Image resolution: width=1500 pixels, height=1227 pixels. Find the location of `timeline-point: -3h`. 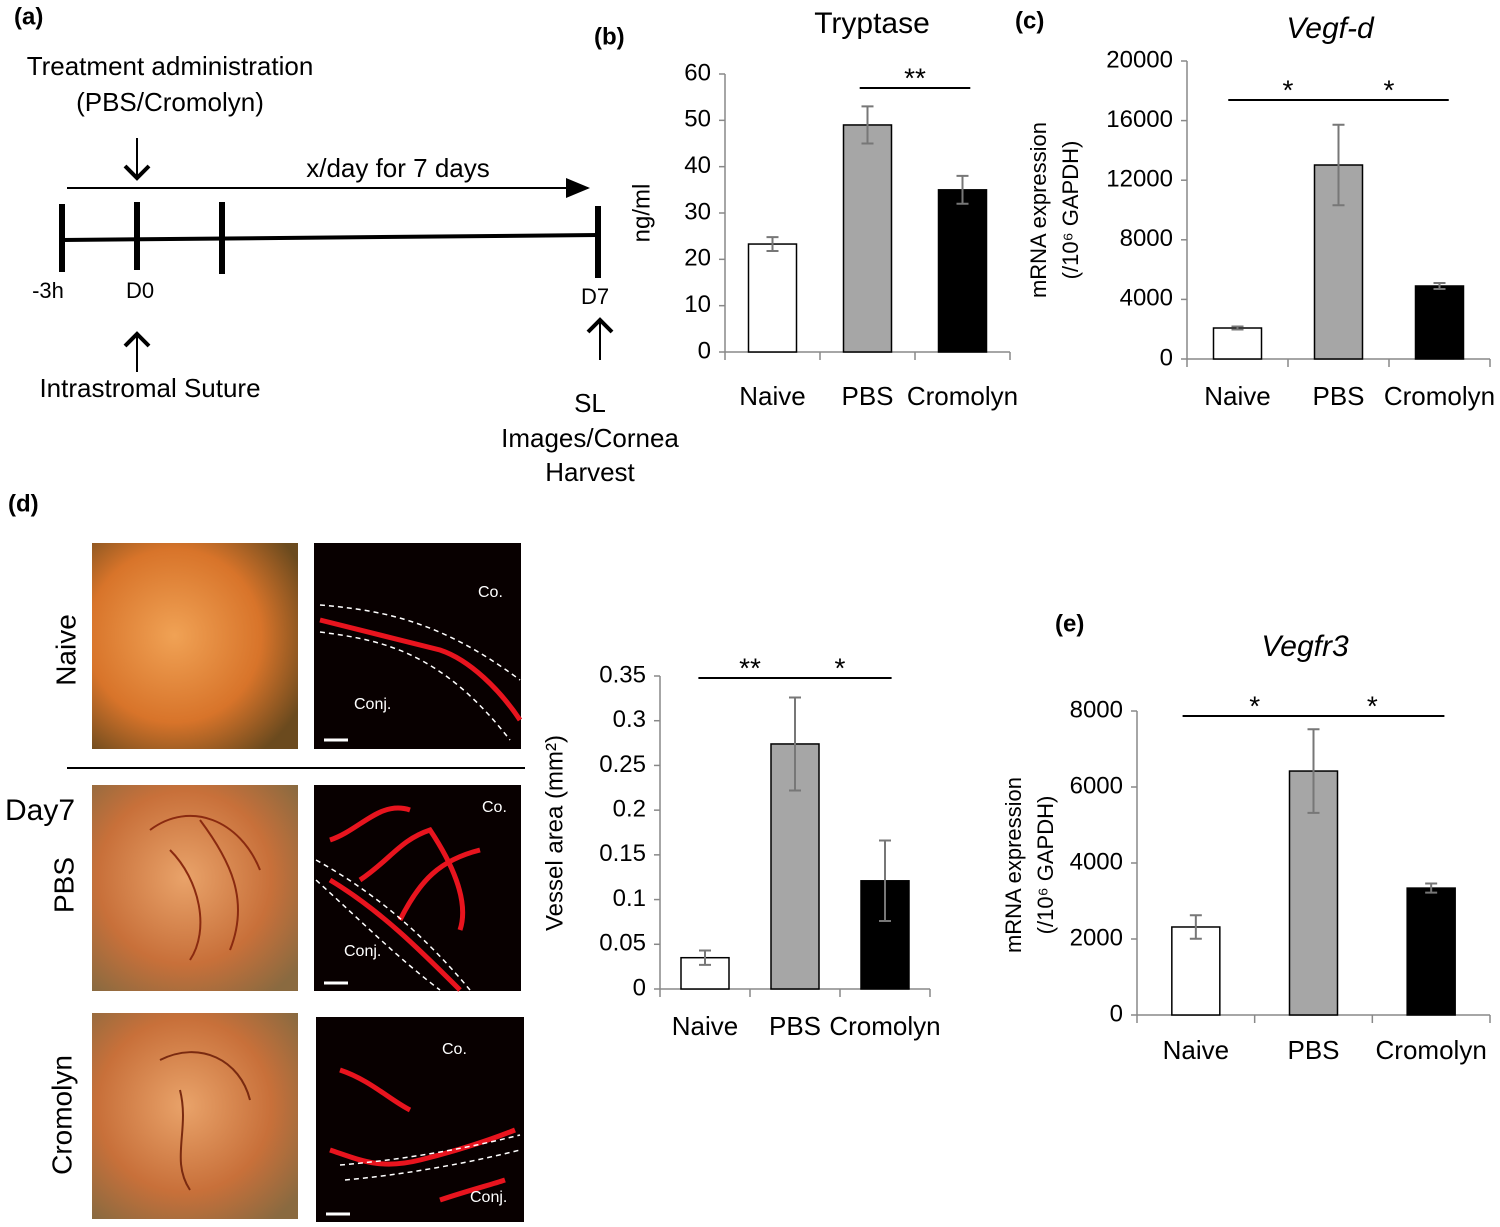

timeline-point: -3h is located at coordinates (48, 290).